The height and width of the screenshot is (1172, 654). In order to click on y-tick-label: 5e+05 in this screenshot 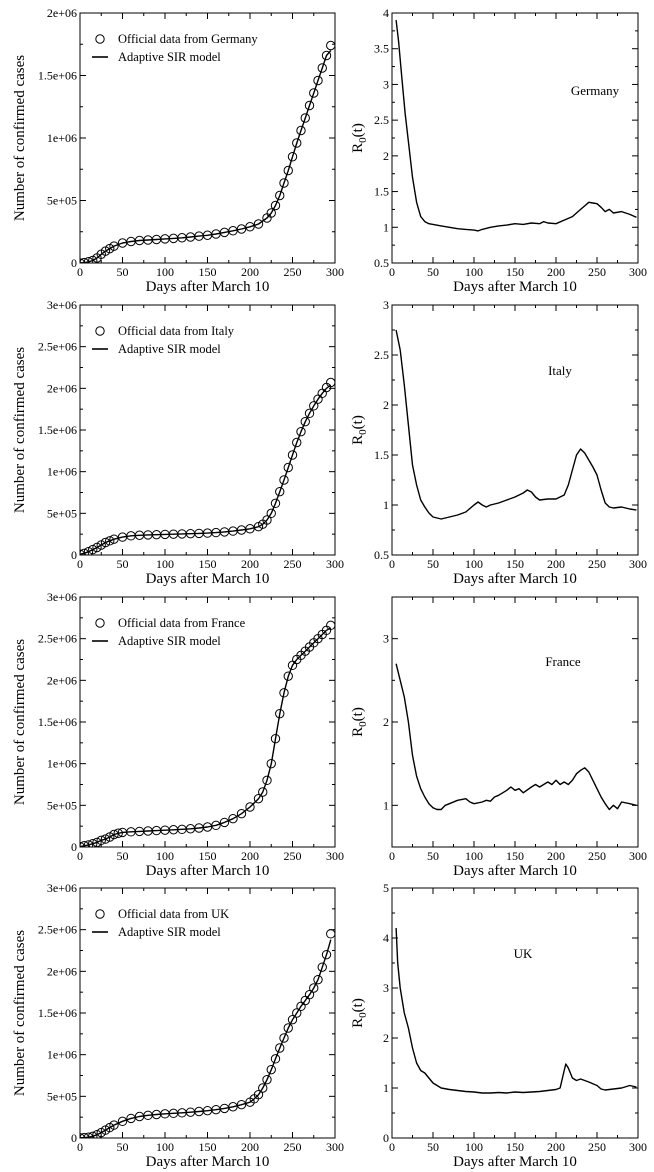, I will do `click(62, 1096)`.